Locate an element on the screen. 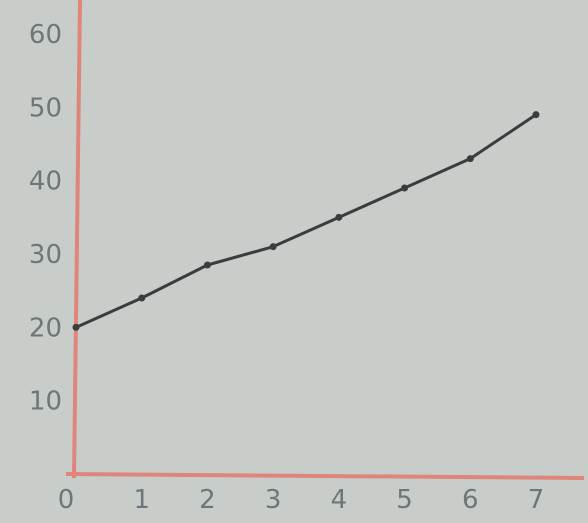  y-tick-label: 10 is located at coordinates (45, 402).